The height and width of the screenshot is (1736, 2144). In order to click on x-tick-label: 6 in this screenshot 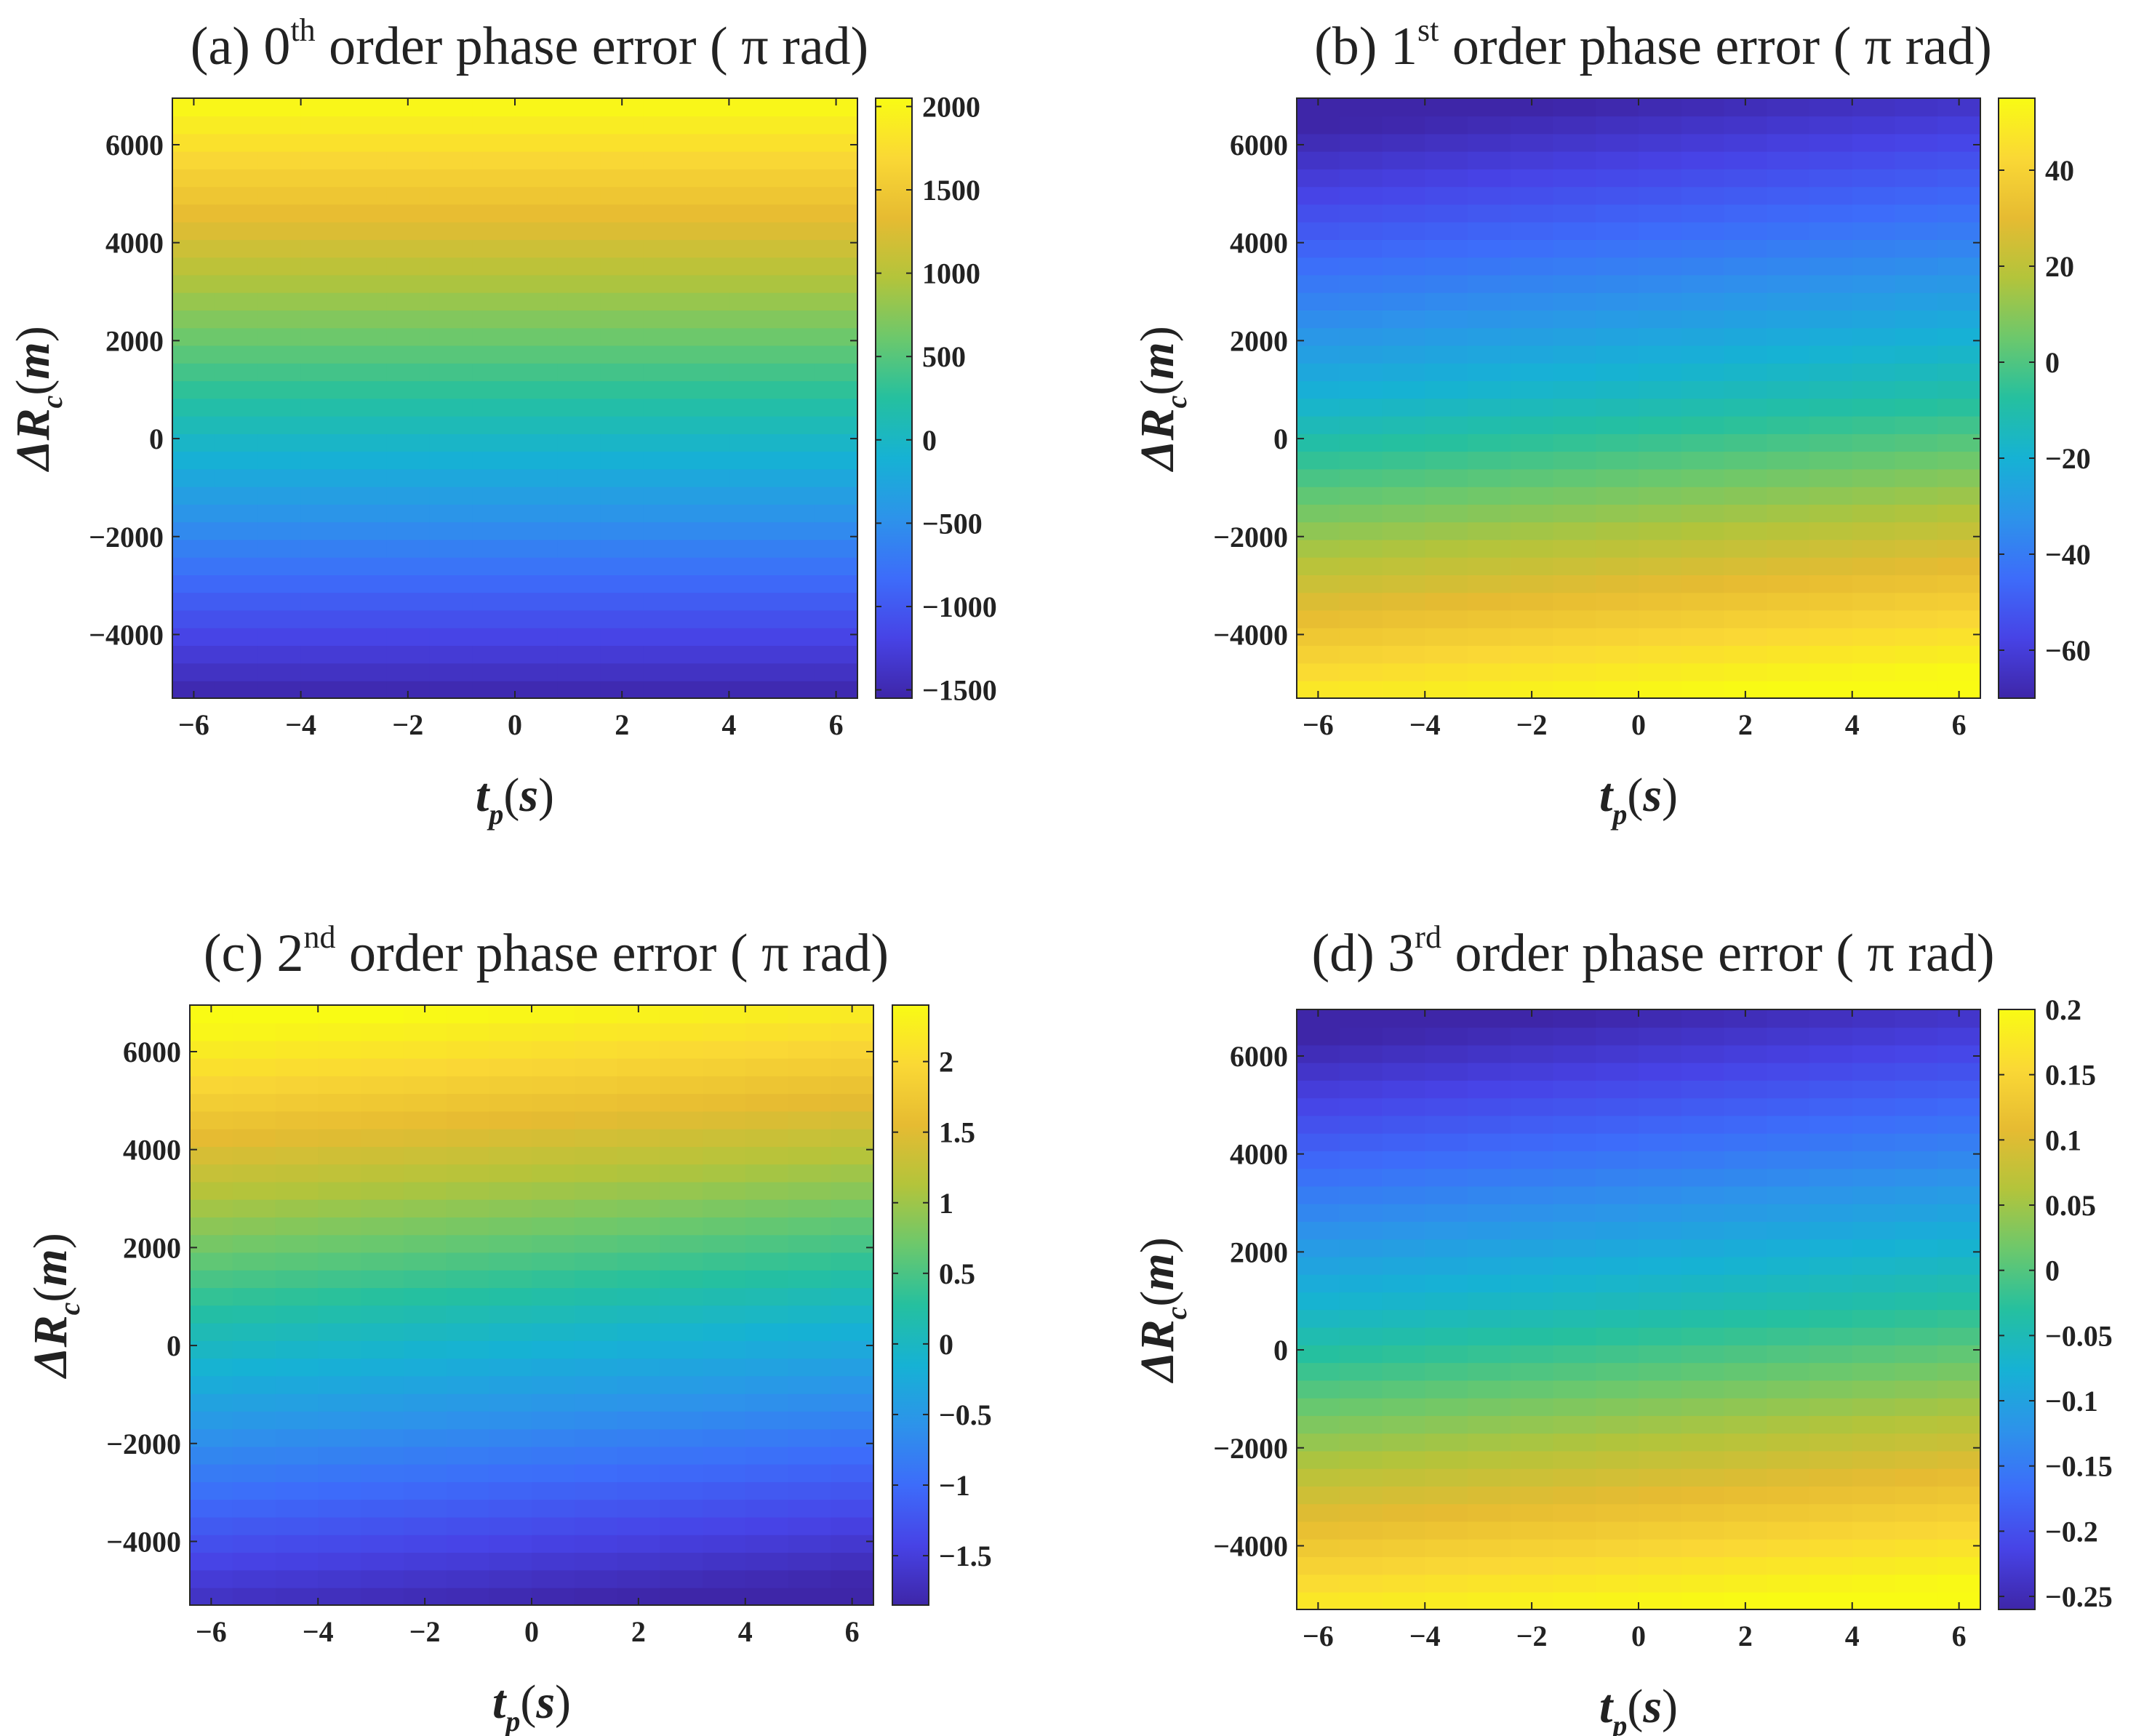, I will do `click(836, 724)`.